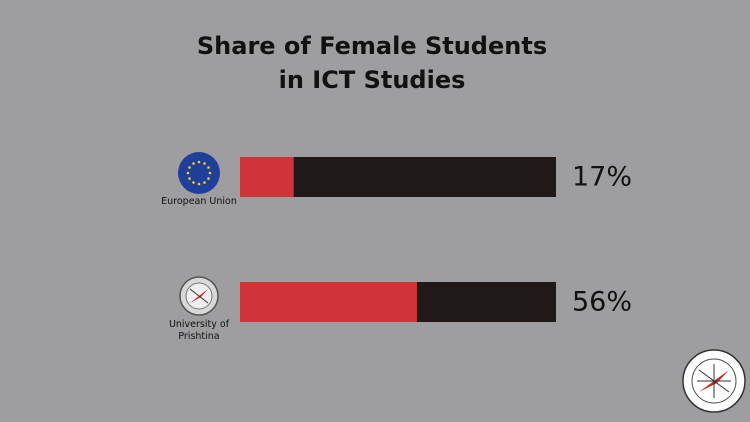 This screenshot has height=422, width=750. I want to click on university-logo, so click(199, 296).